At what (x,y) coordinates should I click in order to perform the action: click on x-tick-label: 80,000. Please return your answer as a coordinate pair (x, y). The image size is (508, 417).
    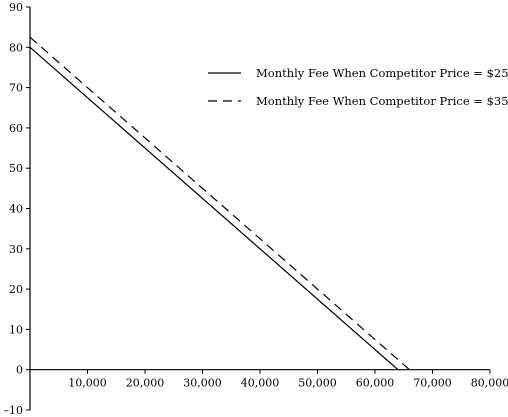
    Looking at the image, I should click on (489, 383).